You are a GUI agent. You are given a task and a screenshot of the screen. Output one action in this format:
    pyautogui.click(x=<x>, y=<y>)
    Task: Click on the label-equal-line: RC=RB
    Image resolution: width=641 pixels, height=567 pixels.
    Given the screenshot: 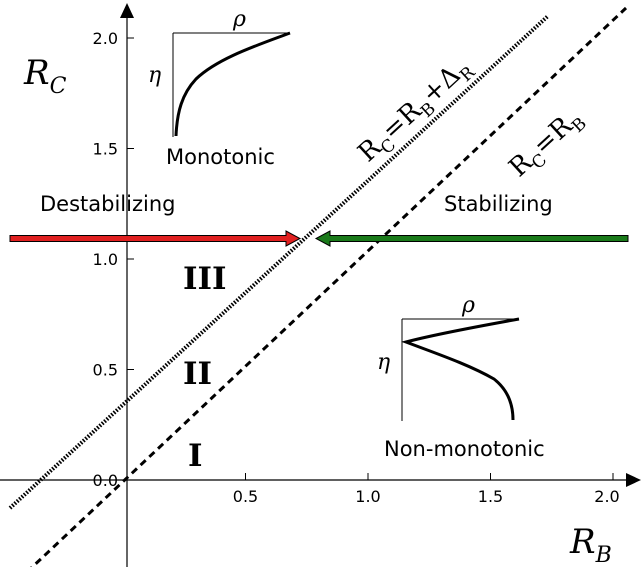 What is the action you would take?
    pyautogui.click(x=546, y=145)
    